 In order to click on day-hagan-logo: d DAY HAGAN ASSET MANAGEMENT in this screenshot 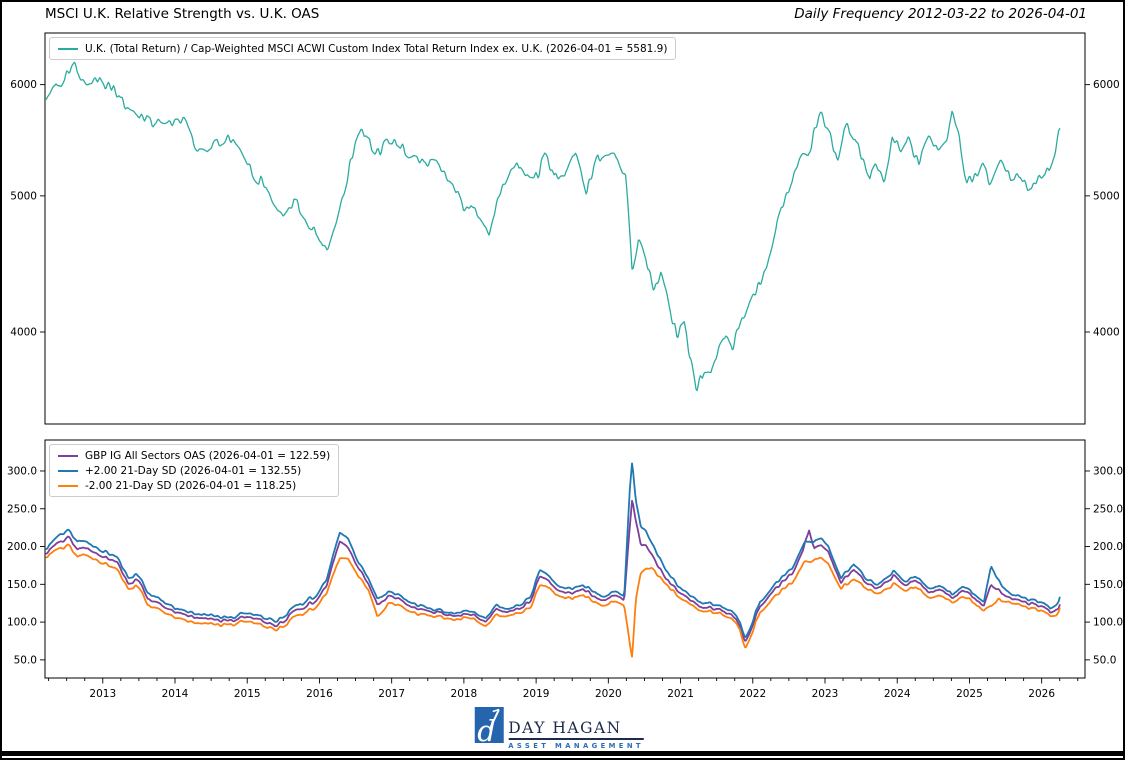, I will do `click(559, 728)`.